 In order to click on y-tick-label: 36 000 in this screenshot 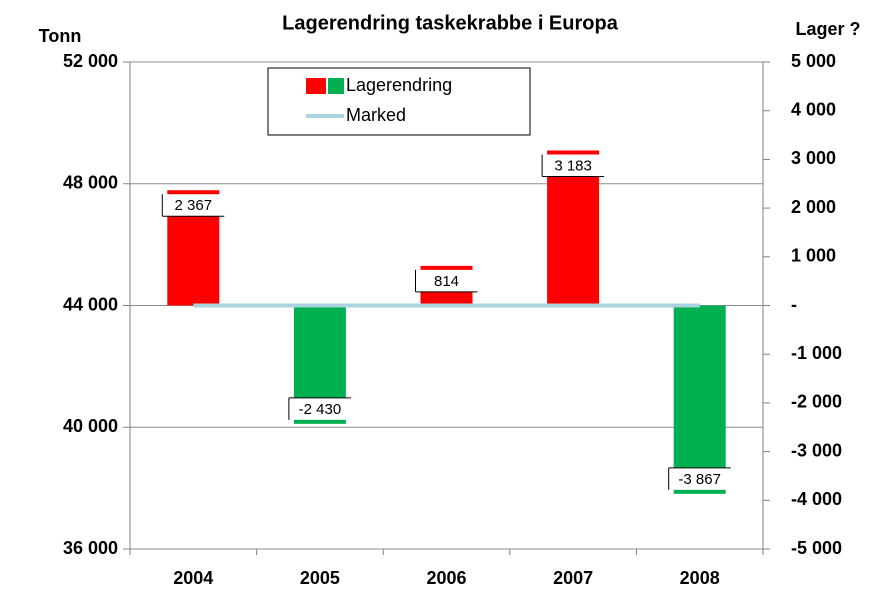, I will do `click(90, 548)`.